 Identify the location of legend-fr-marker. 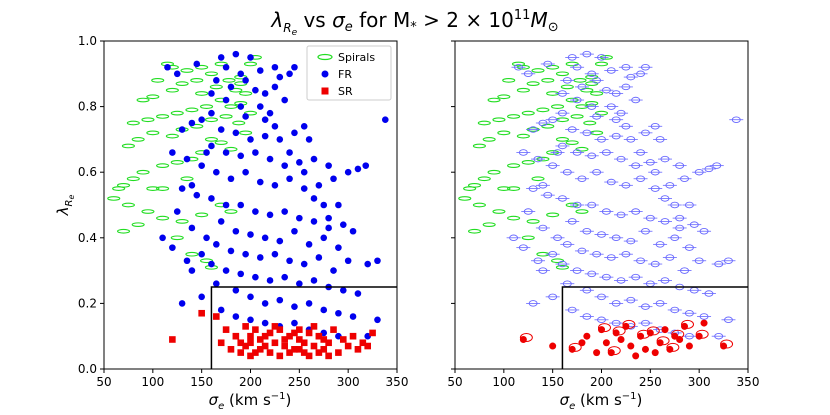
(325, 74).